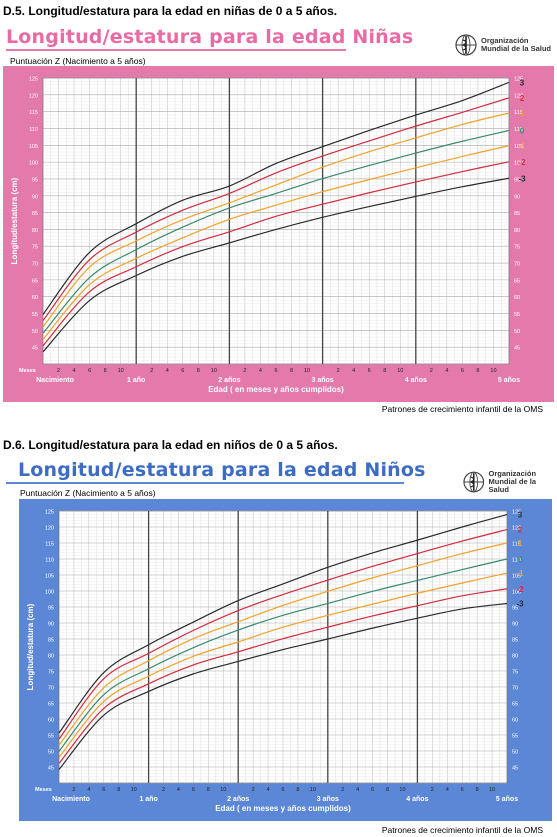  I want to click on y-tick-label-left: 110, so click(33, 130).